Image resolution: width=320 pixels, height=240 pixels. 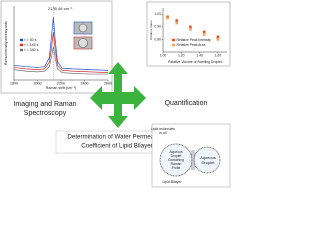 I want to click on x-tick-label: 1.20, so click(x=181, y=55).